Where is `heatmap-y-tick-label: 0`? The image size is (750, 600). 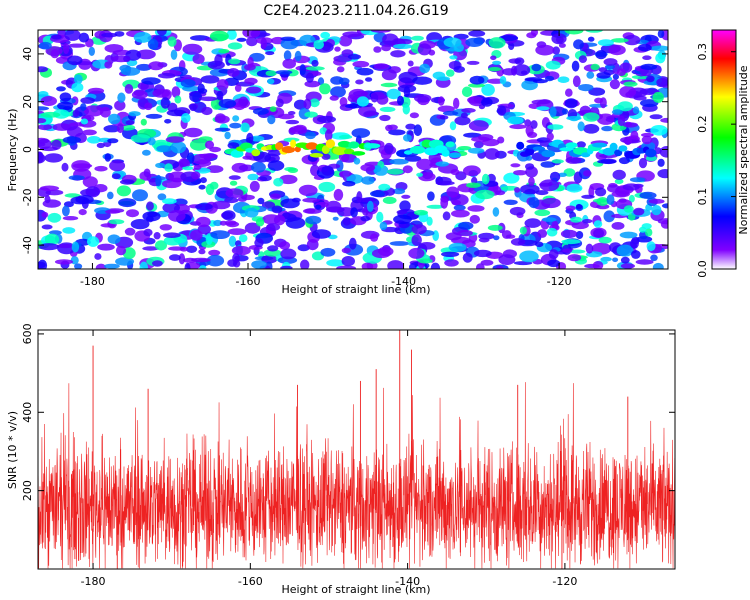 heatmap-y-tick-label: 0 is located at coordinates (27, 149).